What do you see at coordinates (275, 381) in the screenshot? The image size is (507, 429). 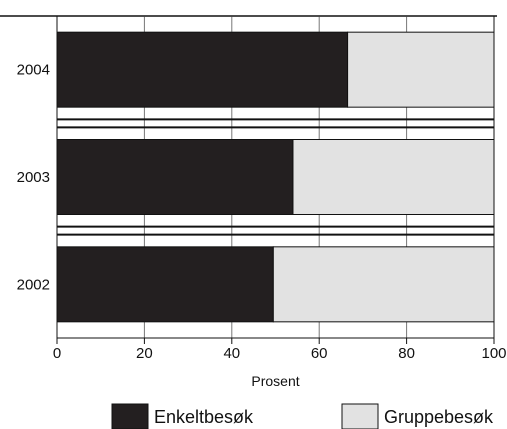 I see `x-axis-title: Prosent` at bounding box center [275, 381].